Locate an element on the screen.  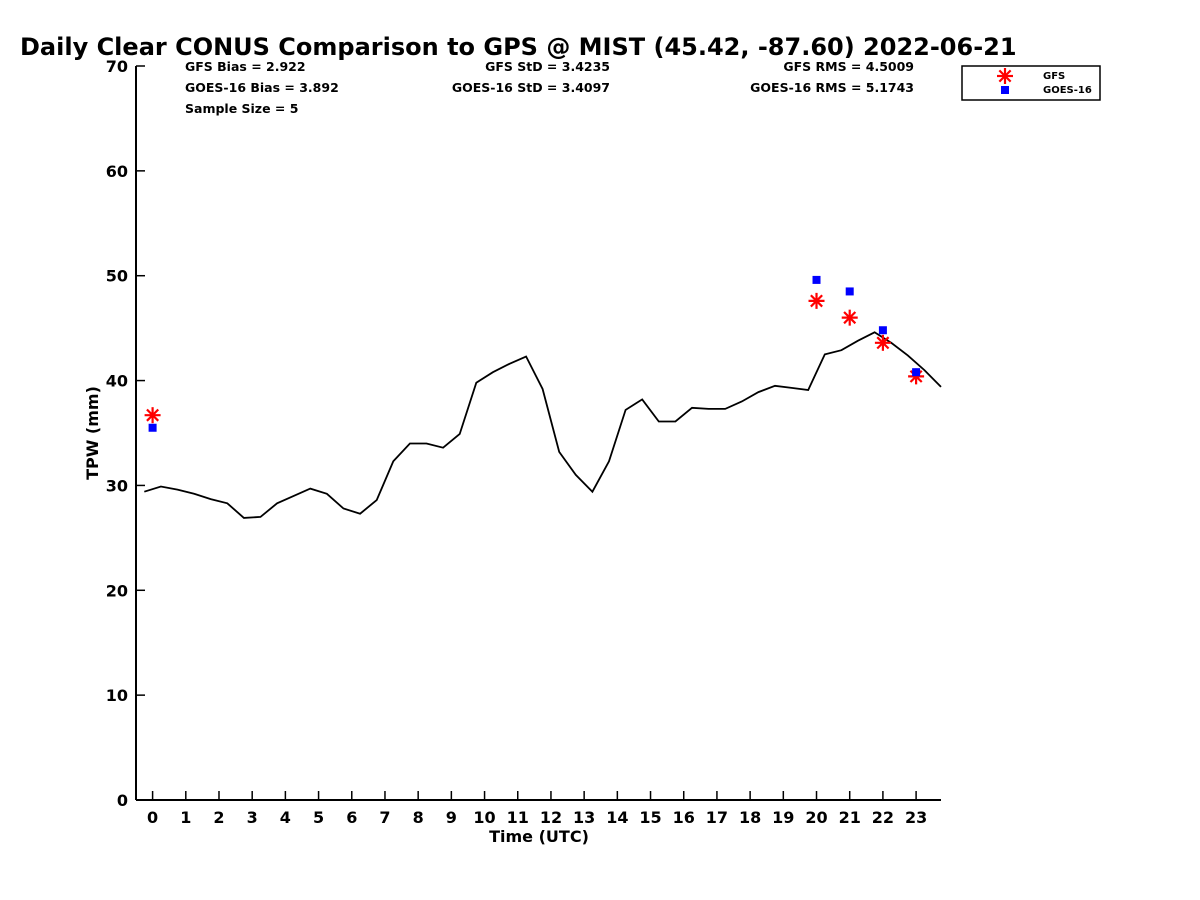
y-tick-label: 70 is located at coordinates (117, 66).